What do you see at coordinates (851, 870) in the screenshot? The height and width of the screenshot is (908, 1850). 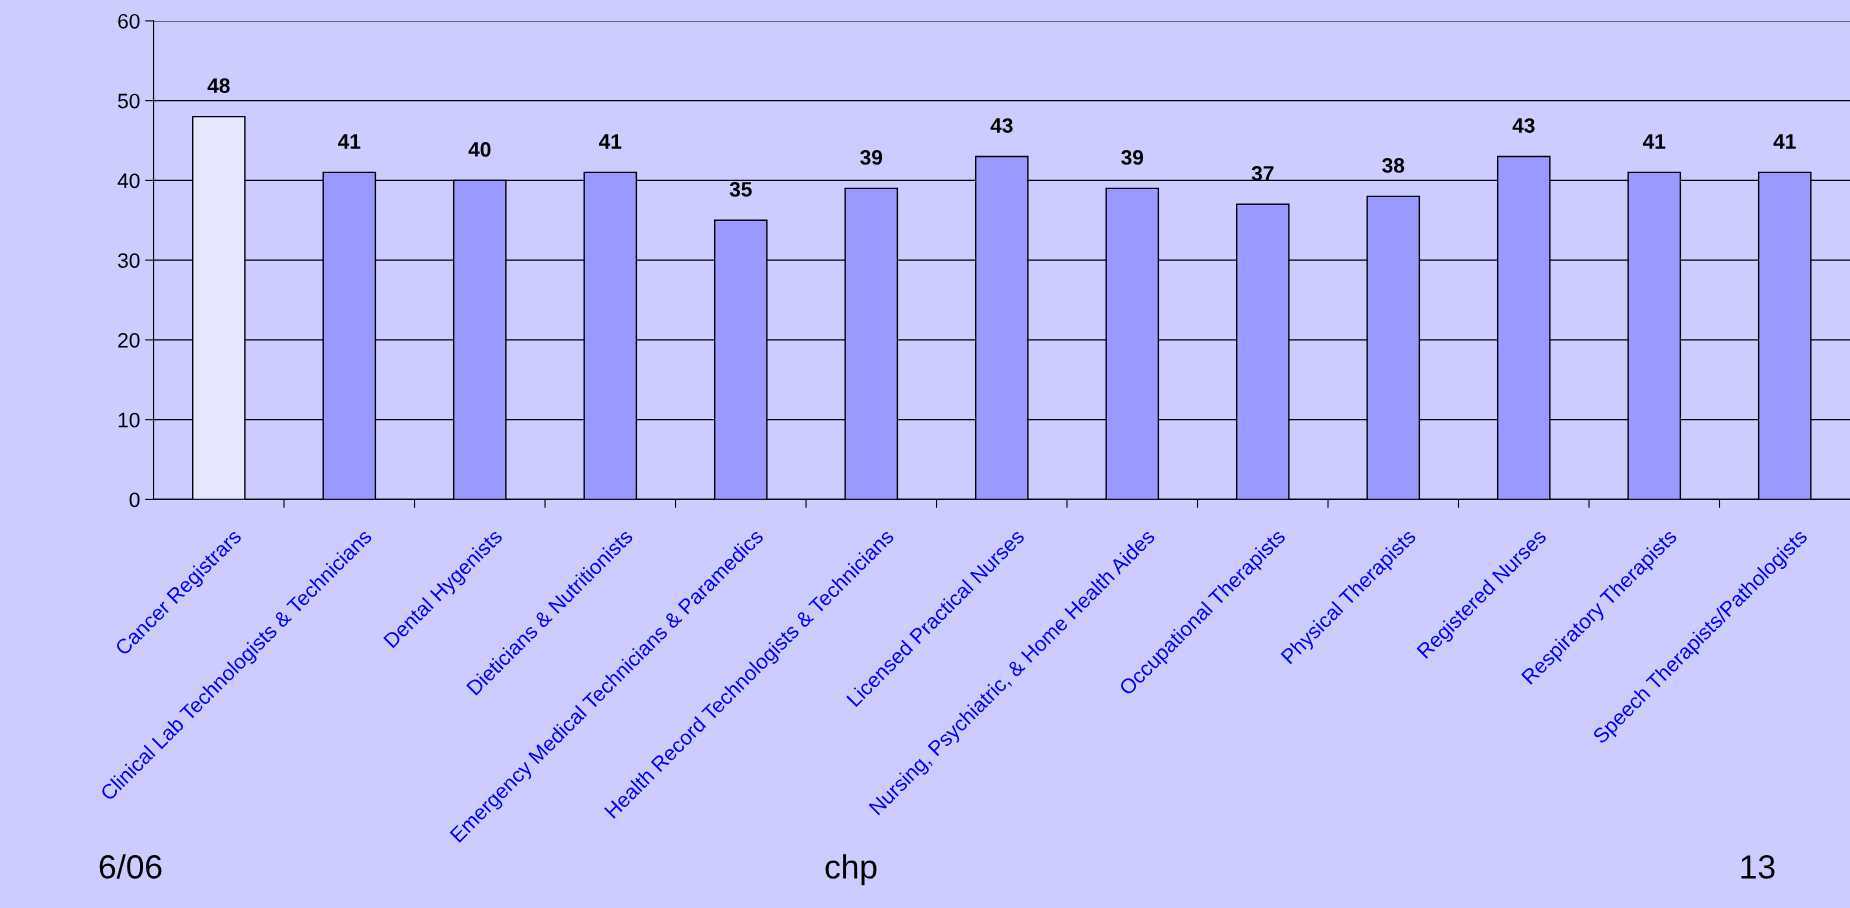 I see `text: chp` at bounding box center [851, 870].